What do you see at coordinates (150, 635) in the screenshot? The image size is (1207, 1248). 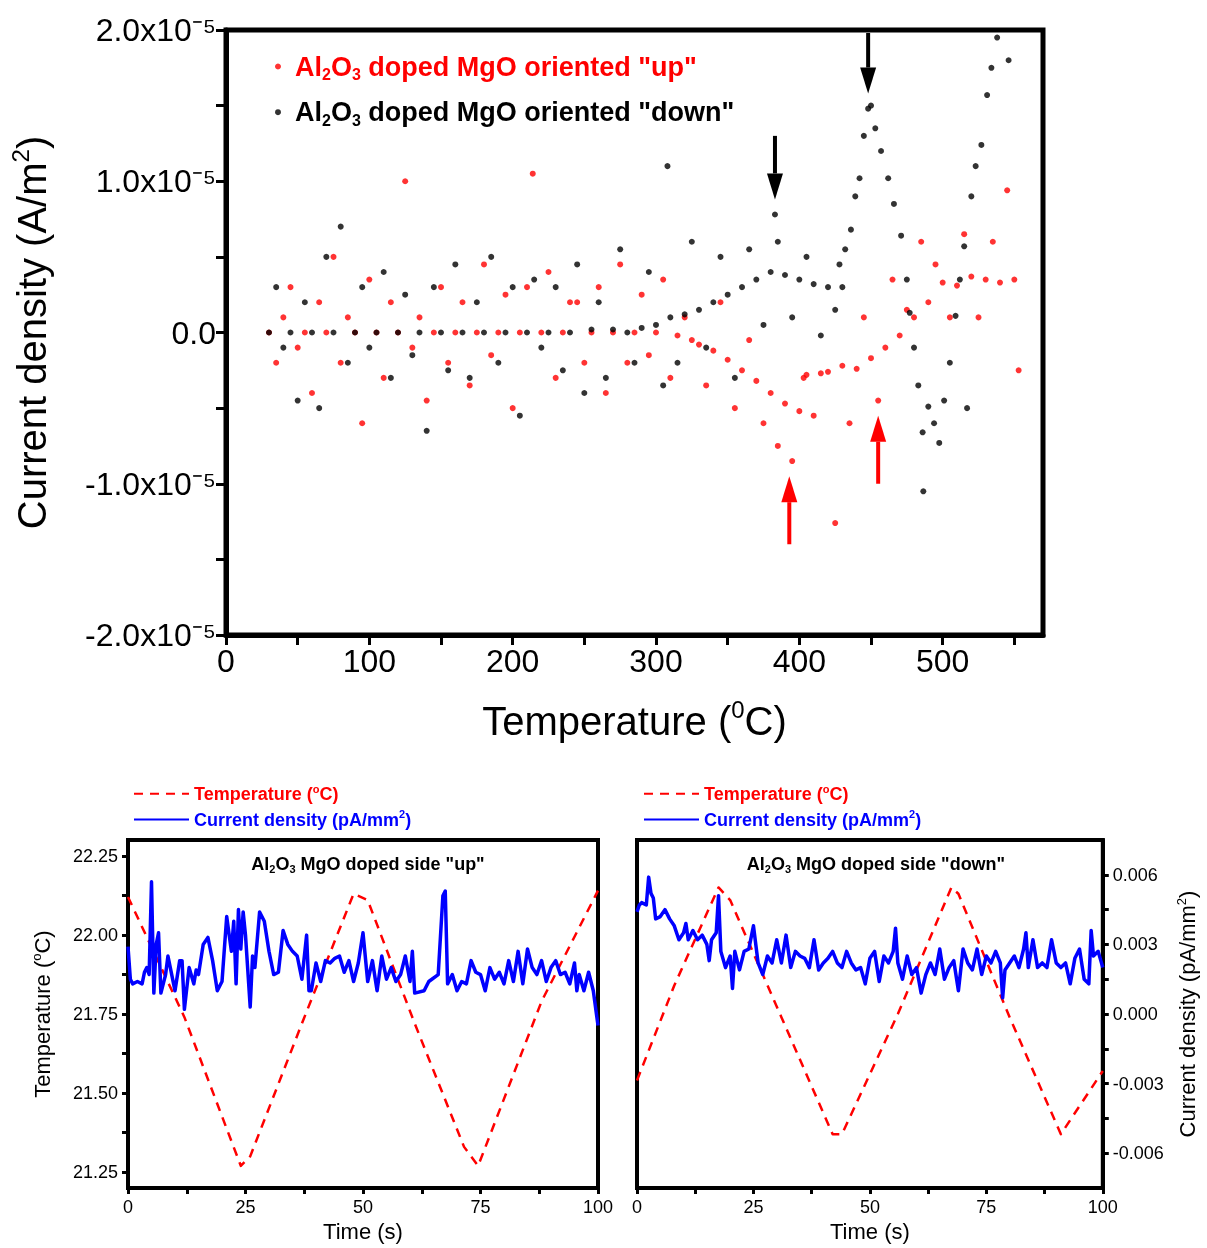 I see `y-tick-label: -2.0x10⁻⁵` at bounding box center [150, 635].